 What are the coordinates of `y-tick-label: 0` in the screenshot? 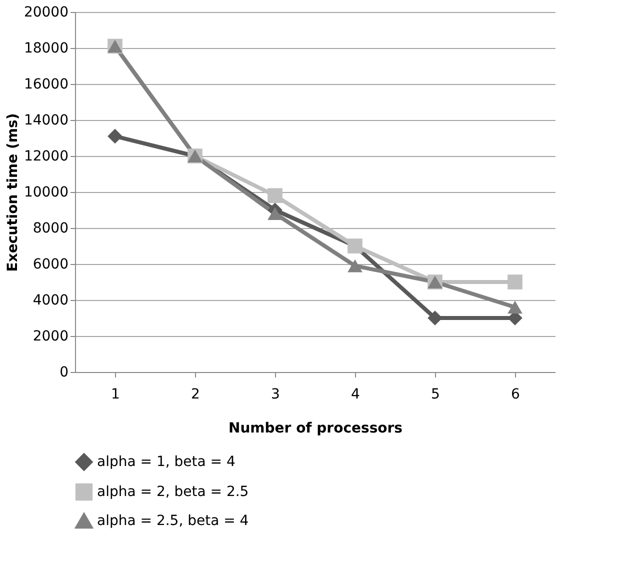 It's located at (64, 372).